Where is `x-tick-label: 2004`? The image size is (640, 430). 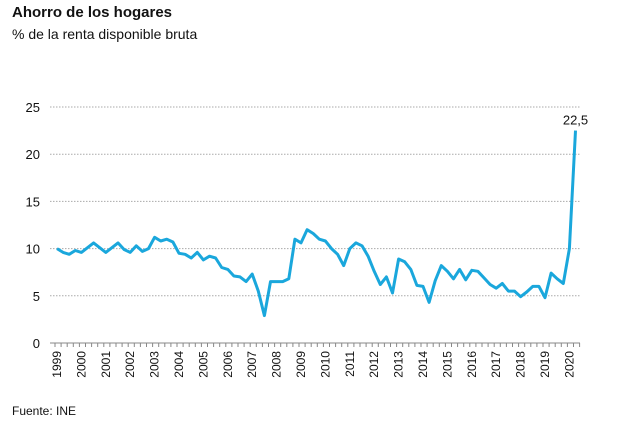 x-tick-label: 2004 is located at coordinates (179, 364).